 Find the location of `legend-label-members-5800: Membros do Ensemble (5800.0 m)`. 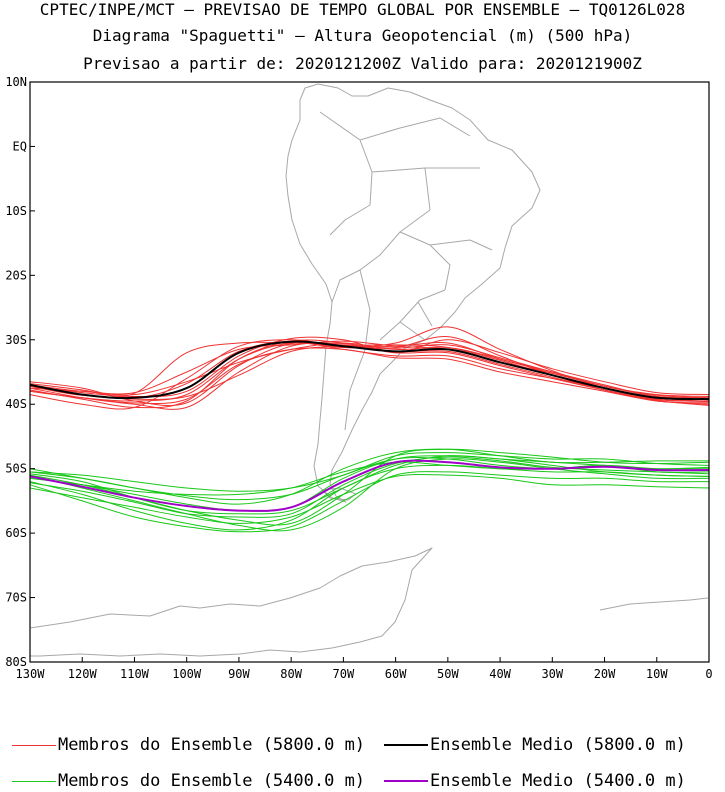

legend-label-members-5800: Membros do Ensemble (5800.0 m) is located at coordinates (212, 745).